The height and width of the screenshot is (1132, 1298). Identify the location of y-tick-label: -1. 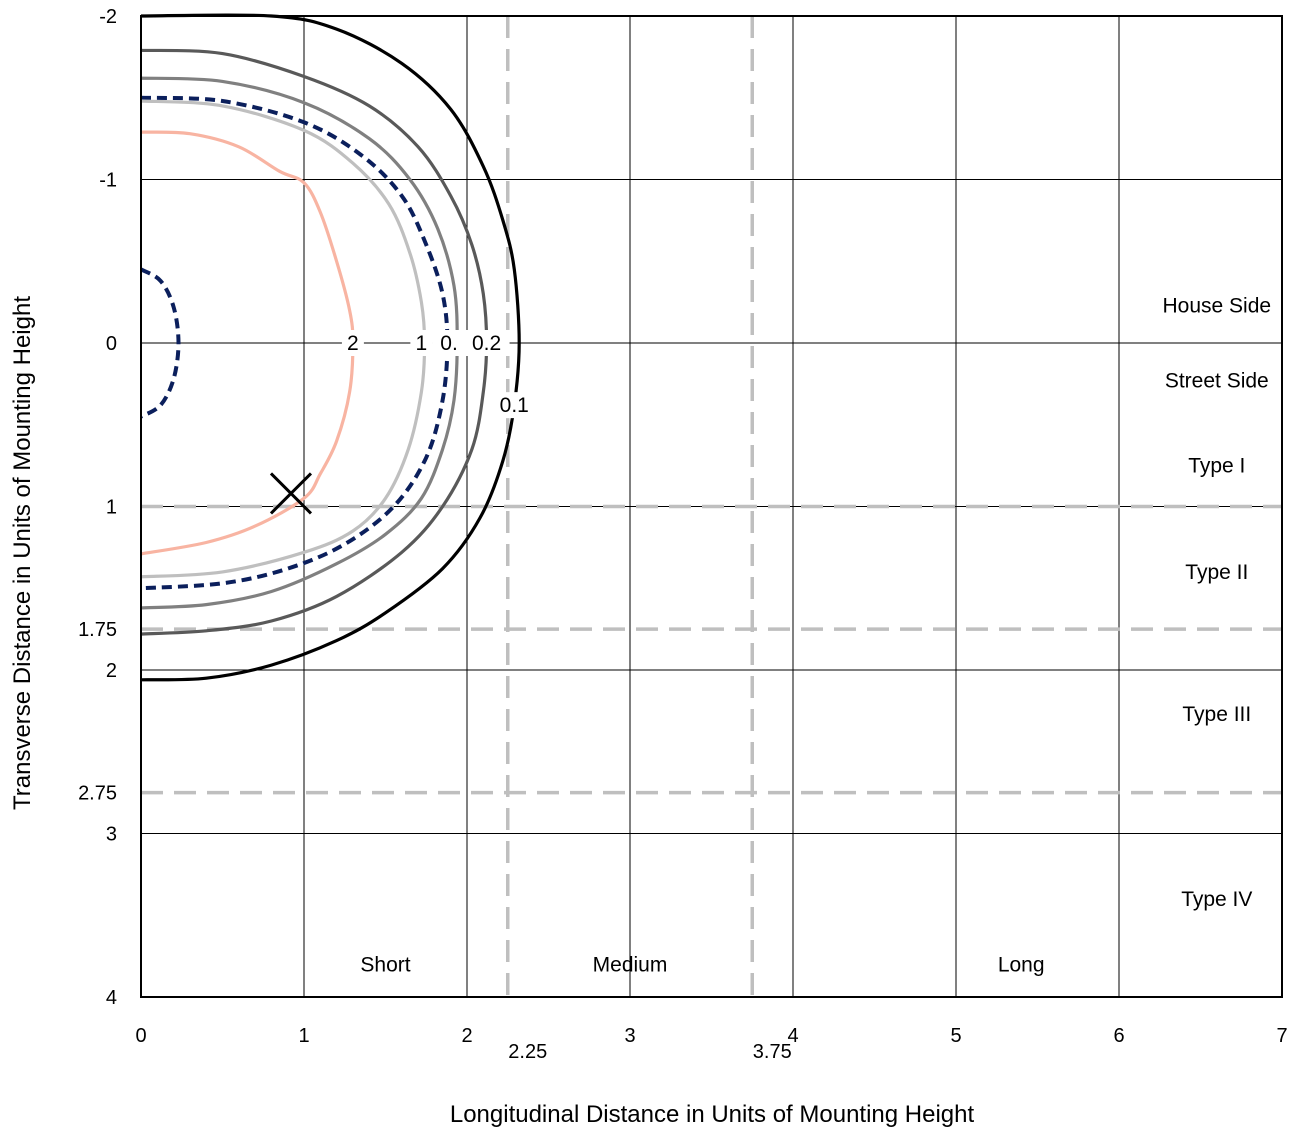
(108, 181).